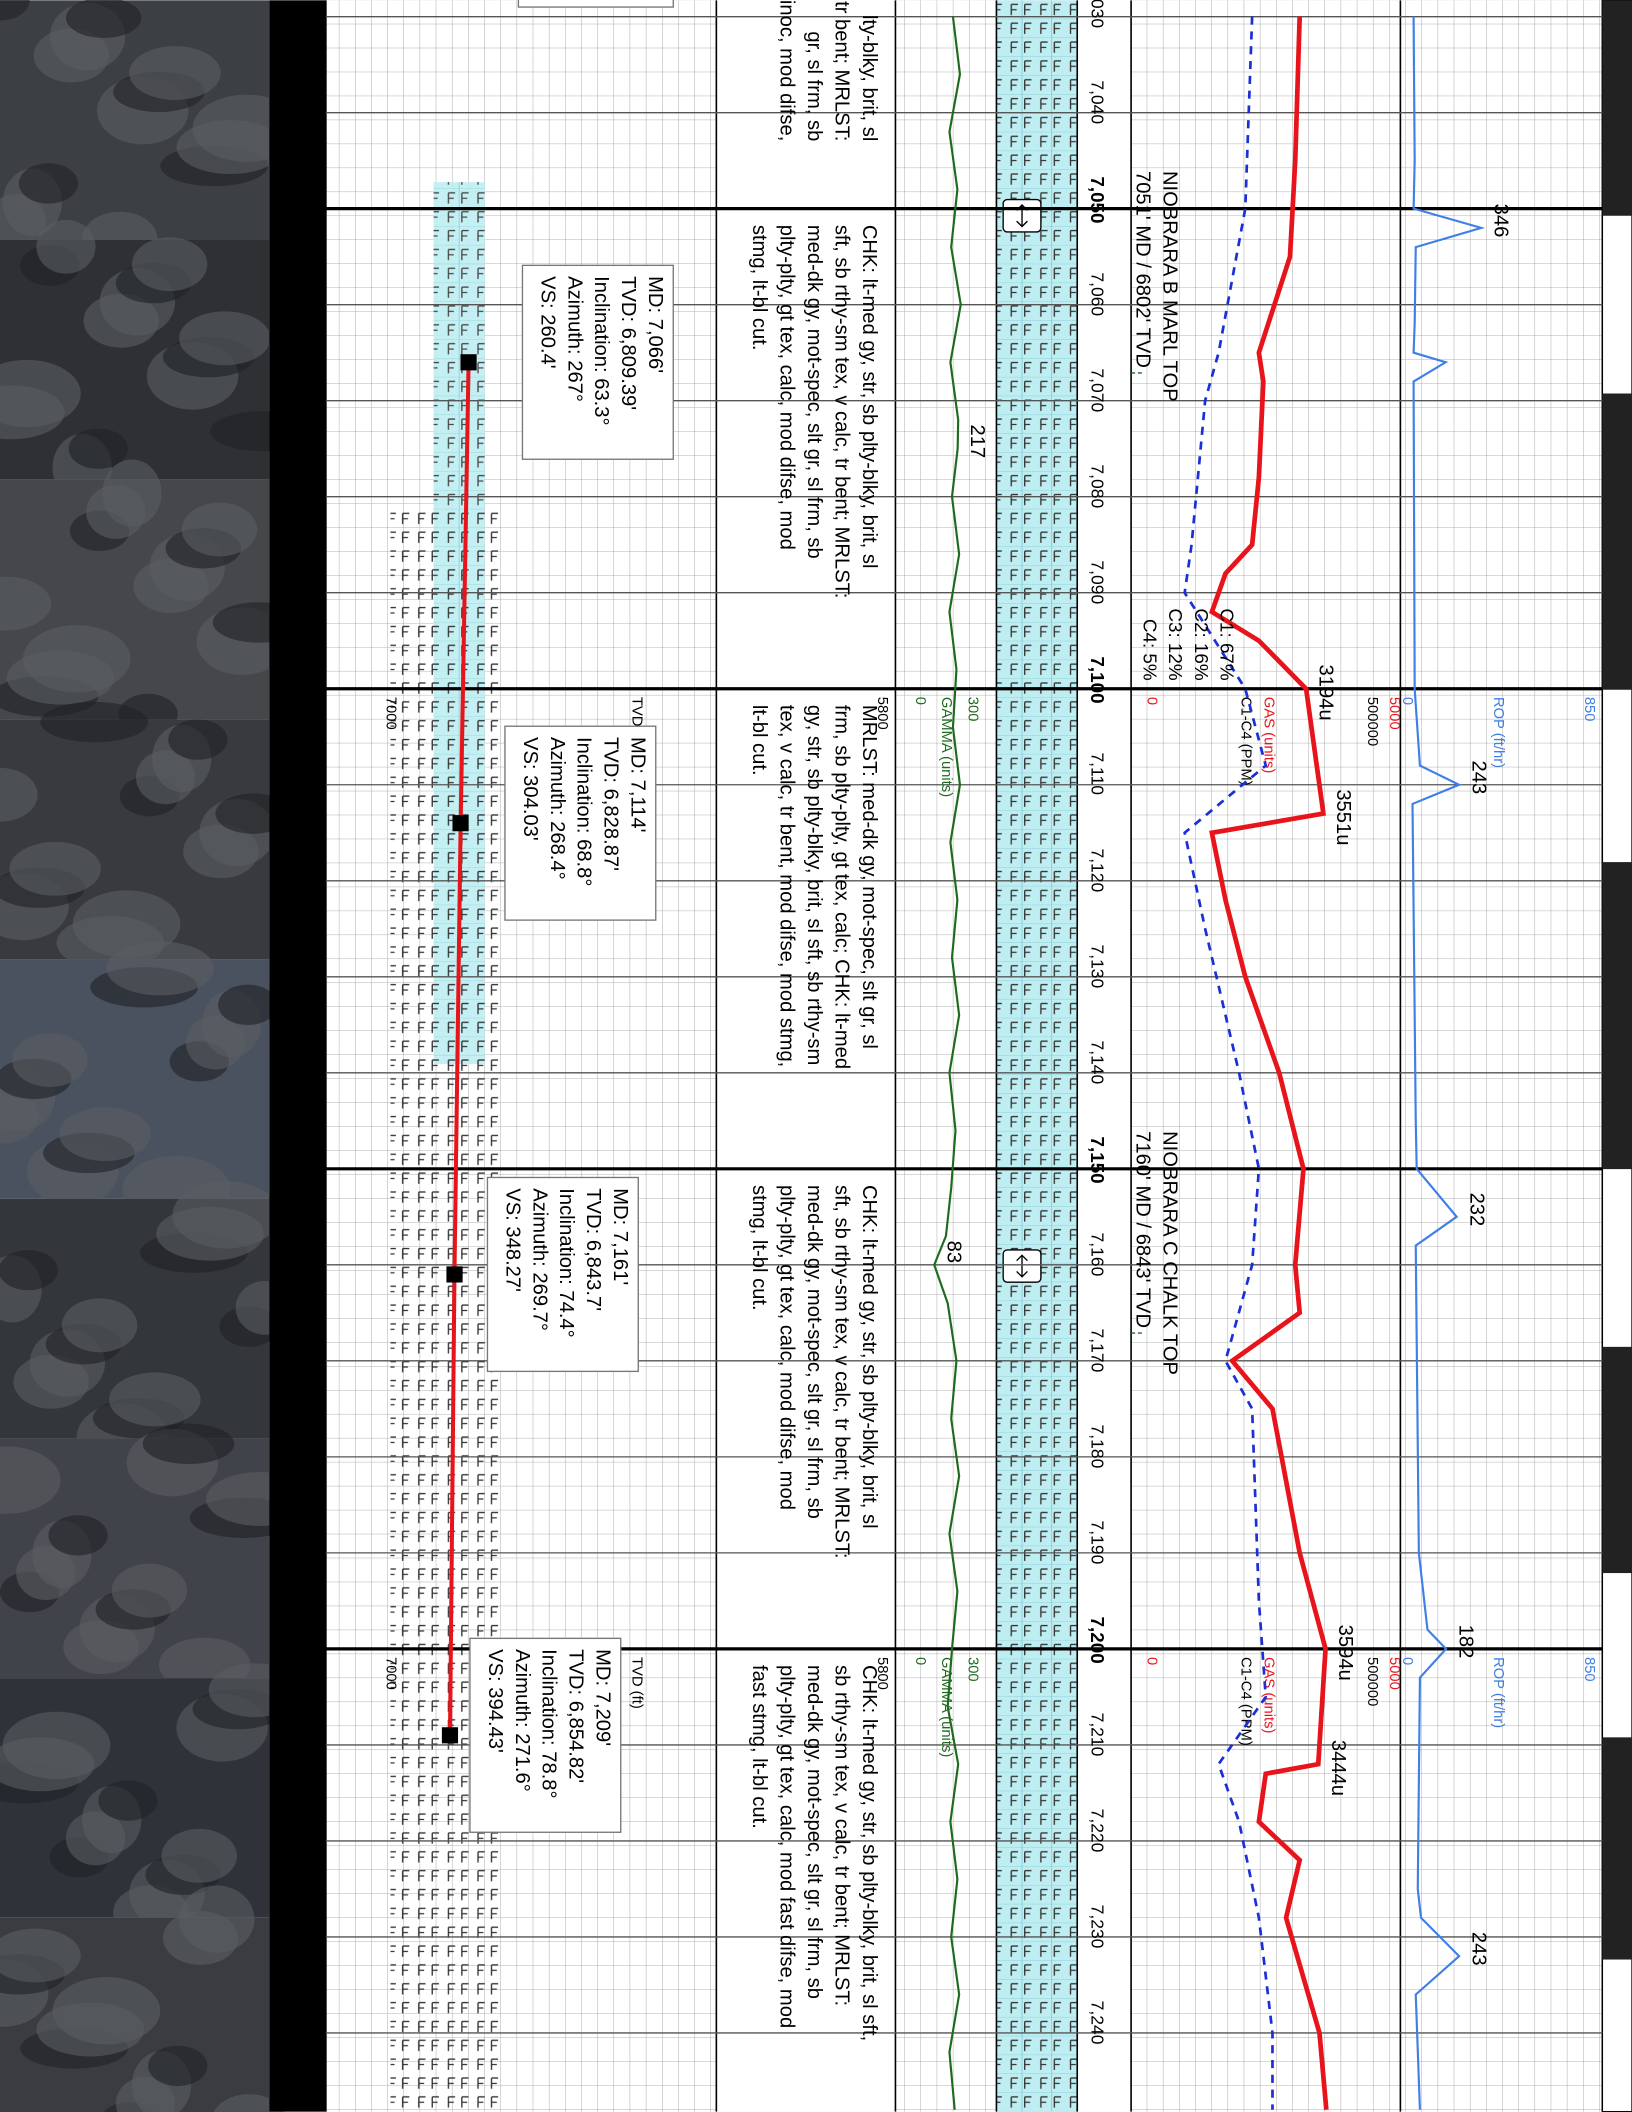 The image size is (1632, 2112). I want to click on rop-grid, so click(1501, 1056).